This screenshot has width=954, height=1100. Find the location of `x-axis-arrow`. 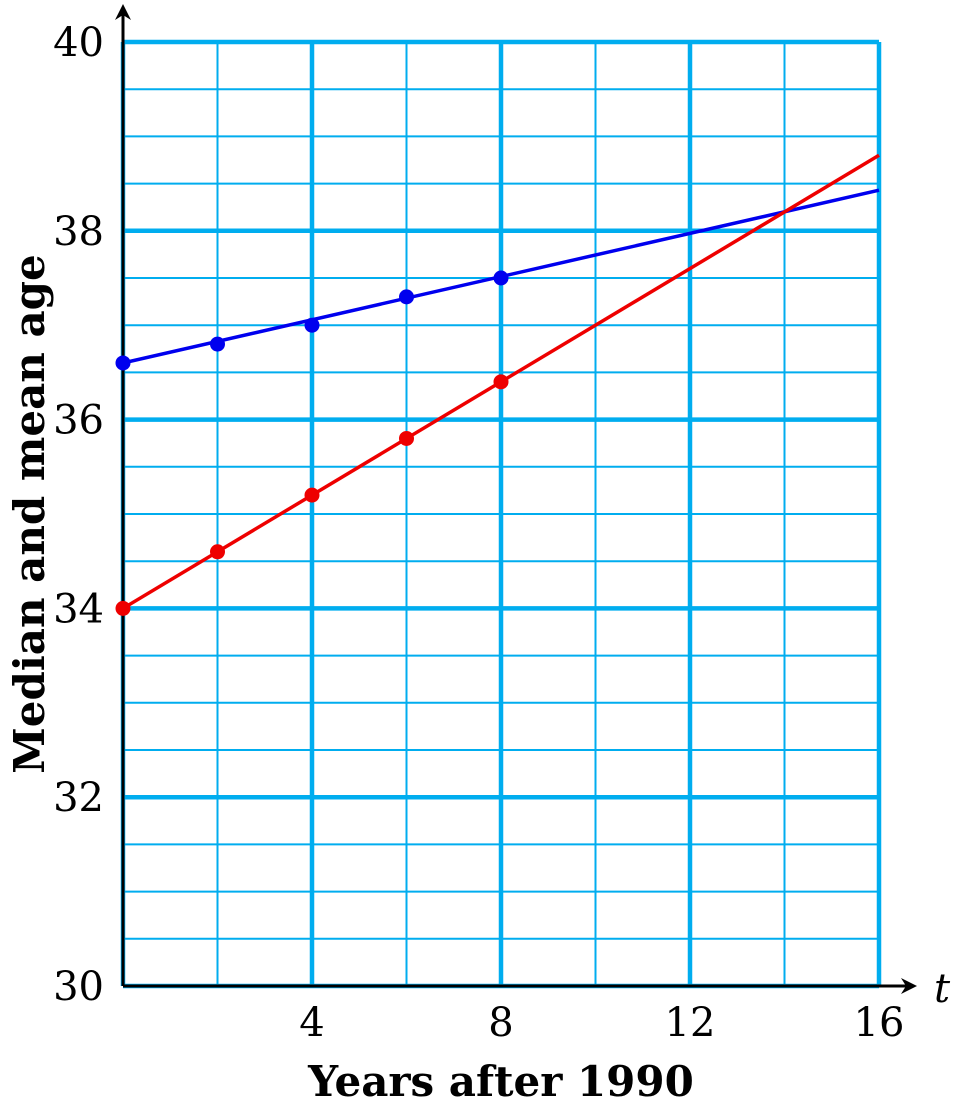

x-axis-arrow is located at coordinates (909, 986).